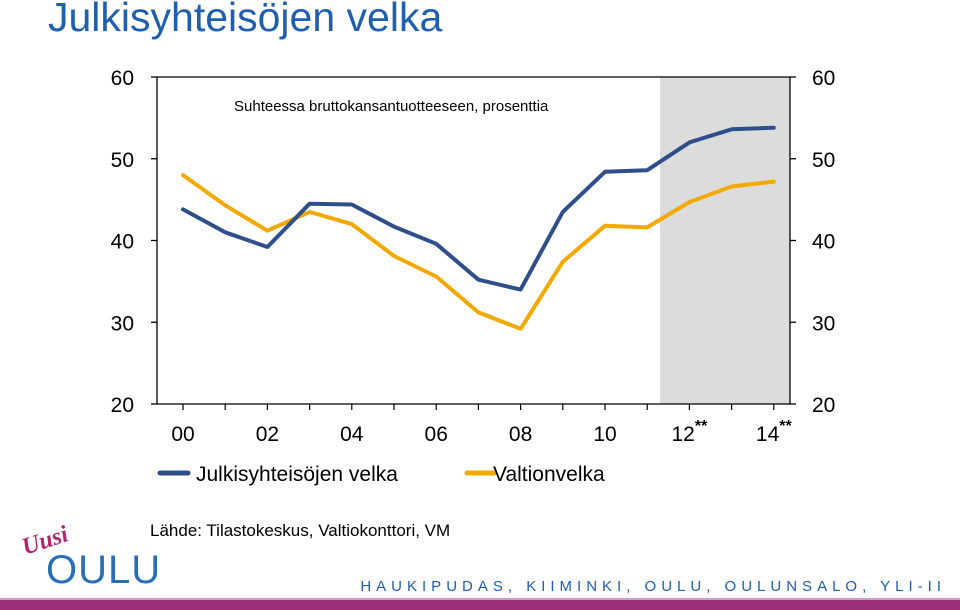  I want to click on source-note: Lähde: Tilastokeskus, Valtiokonttori, VM, so click(300, 530).